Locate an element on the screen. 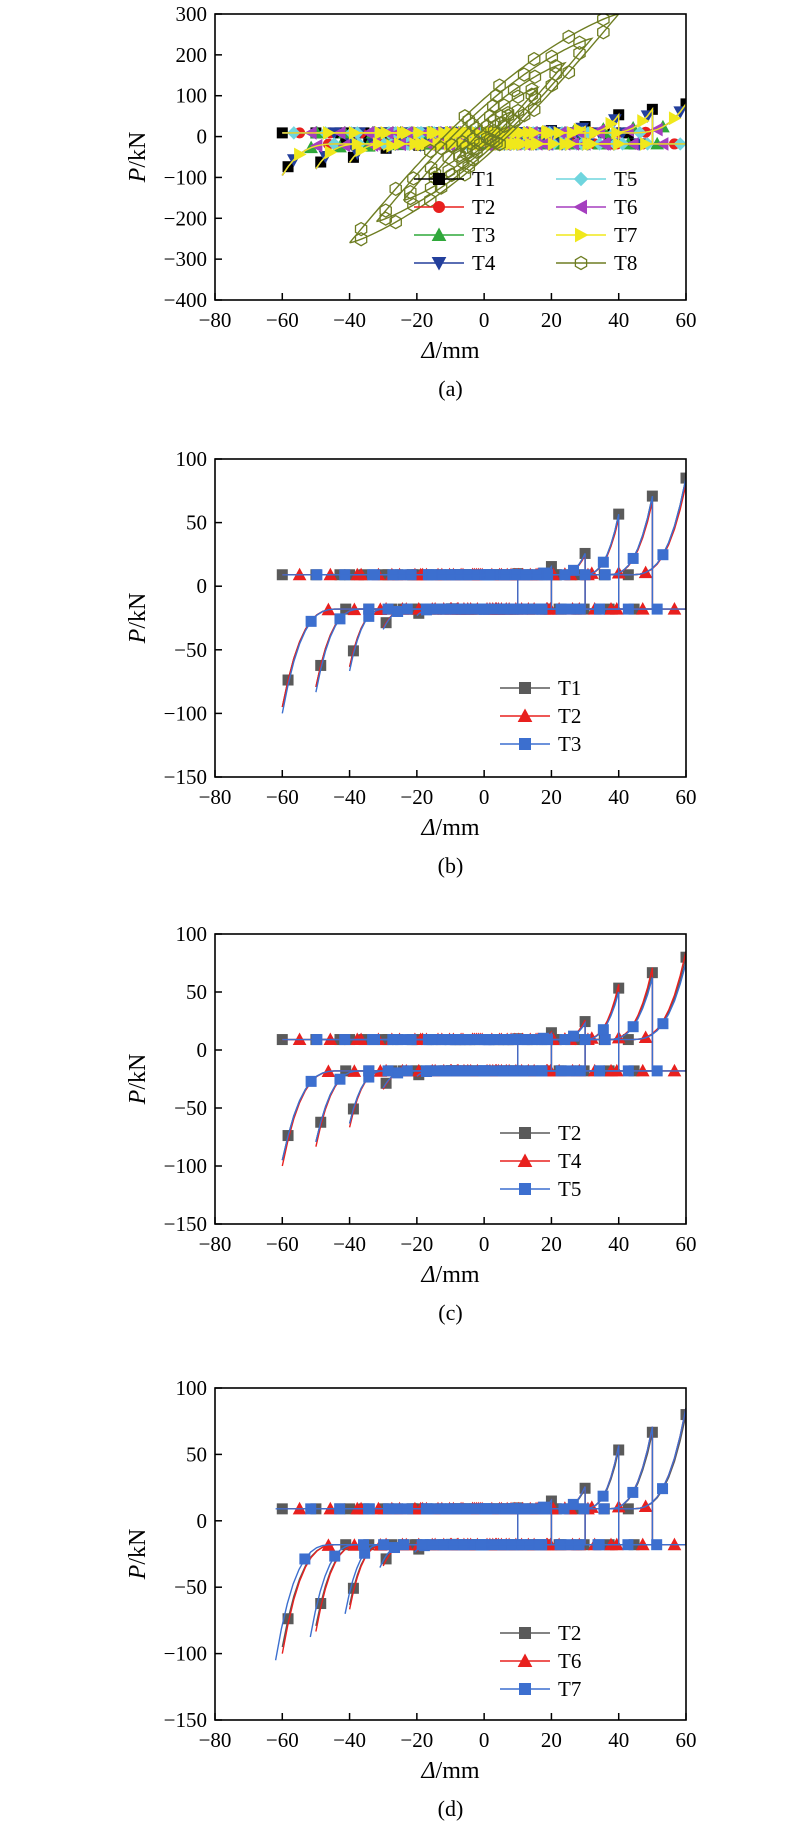  series-T2 is located at coordinates (481, 1528).